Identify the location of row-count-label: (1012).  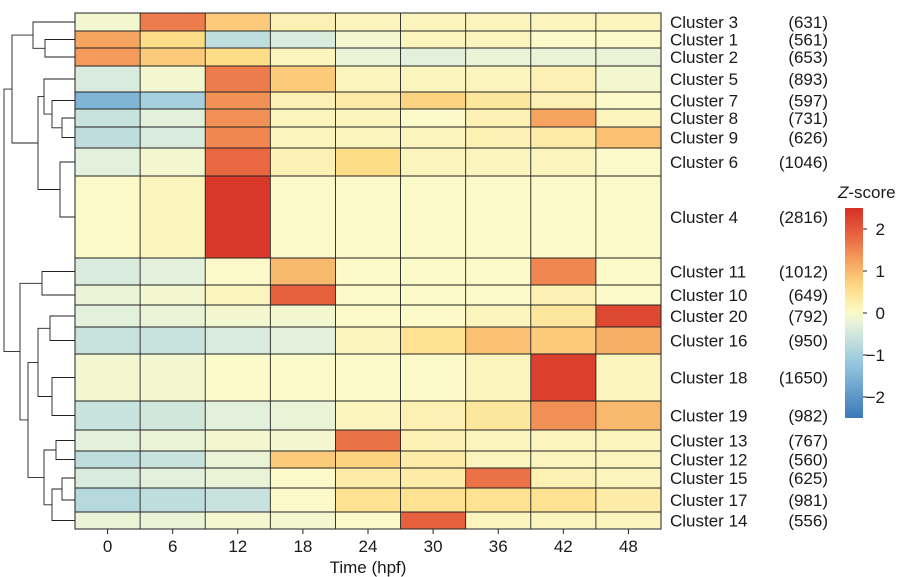
(803, 272).